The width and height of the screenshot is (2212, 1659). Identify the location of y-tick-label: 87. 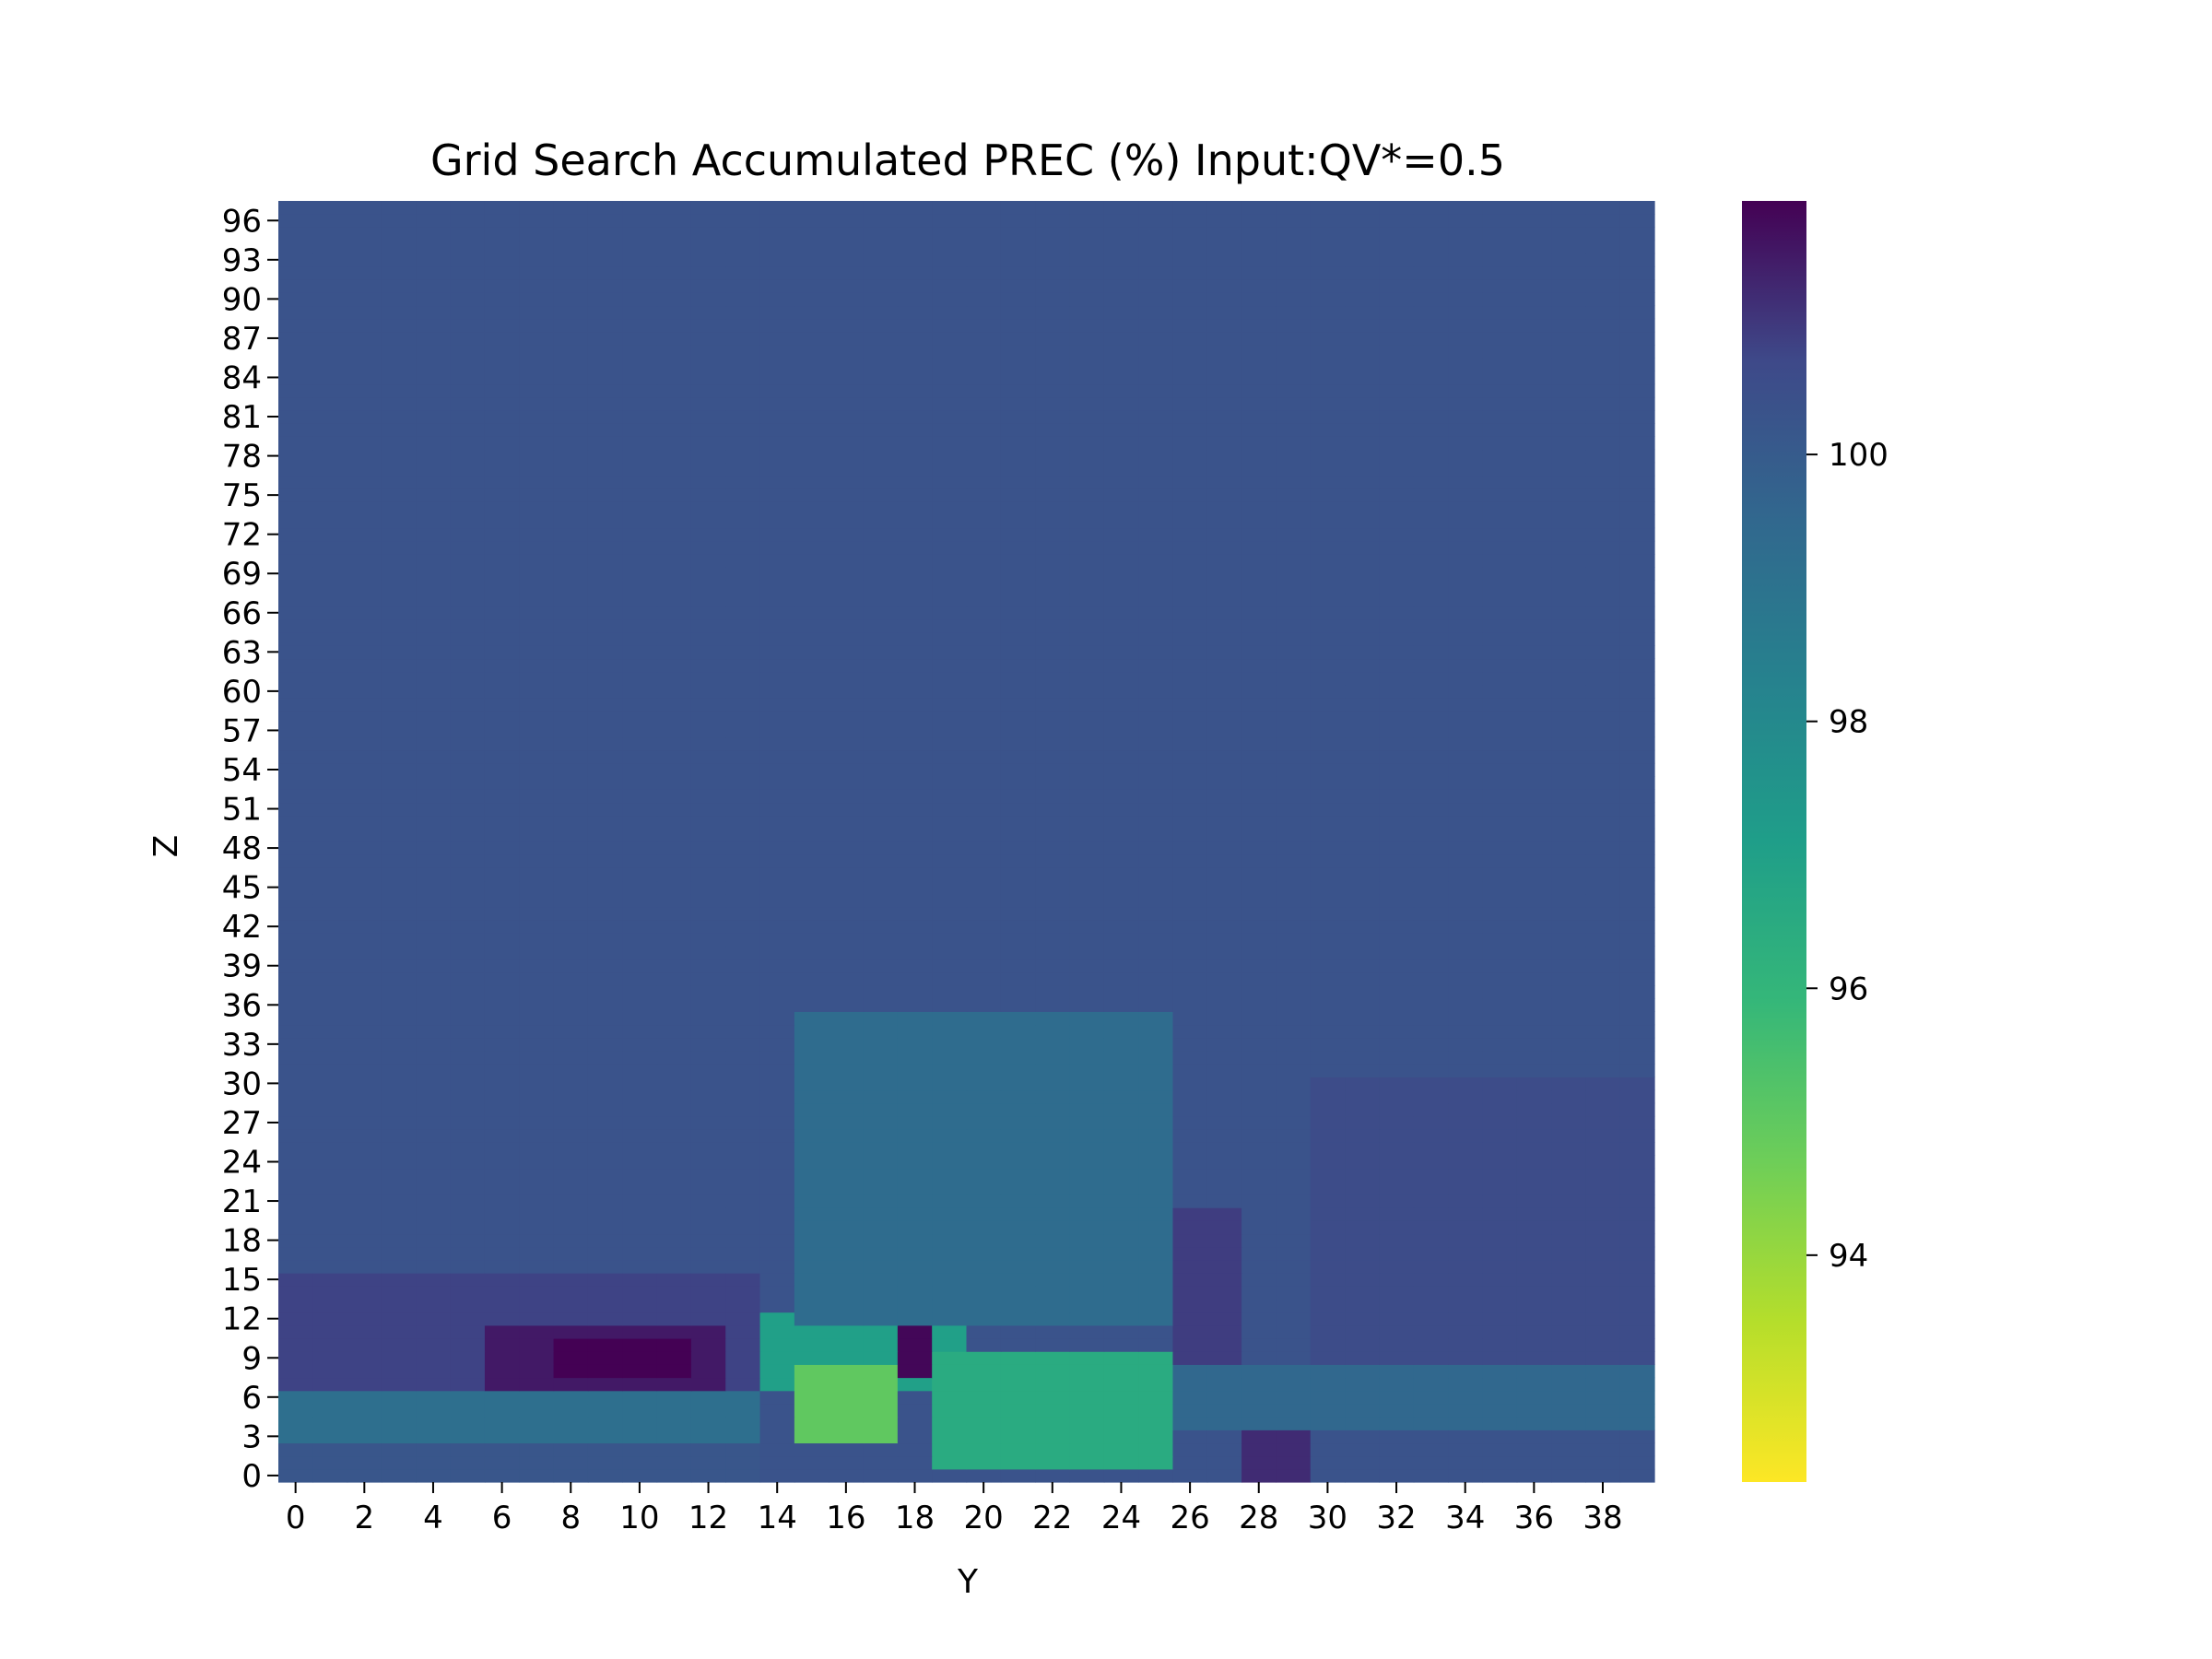
(242, 339).